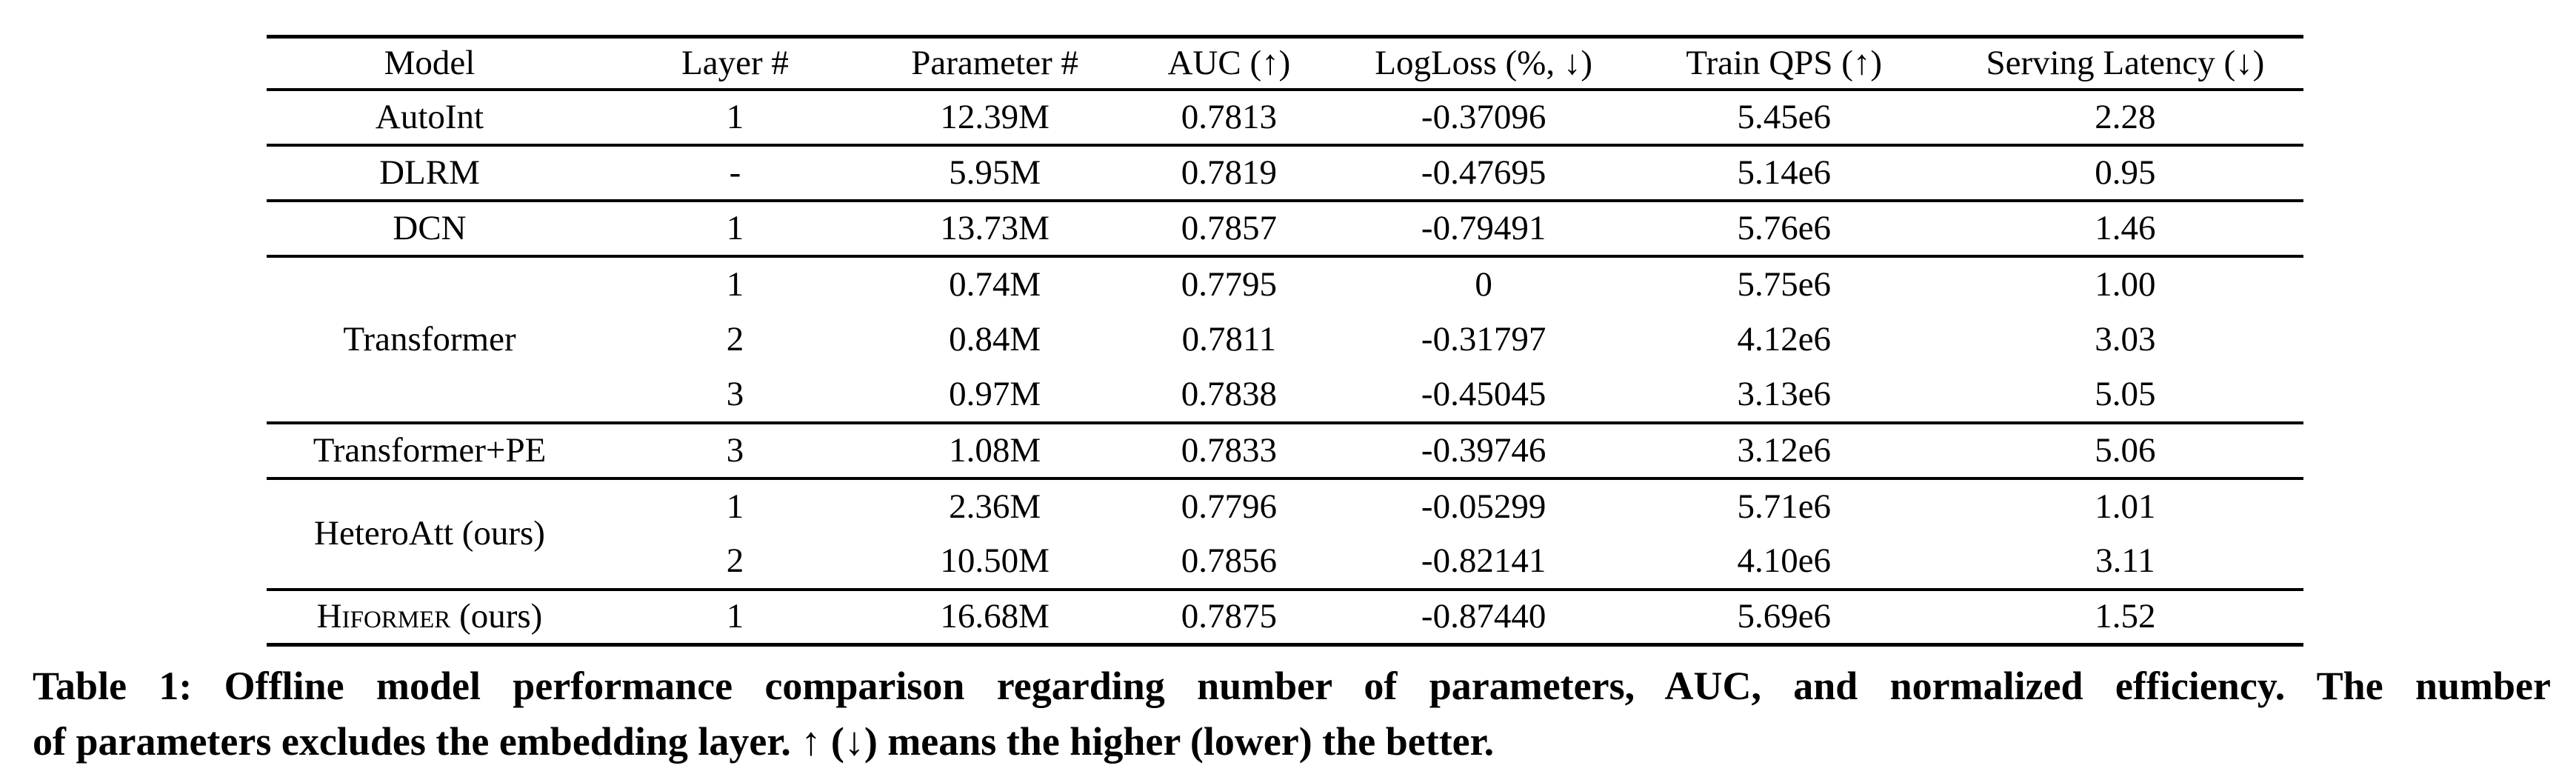 The height and width of the screenshot is (774, 2576). What do you see at coordinates (430, 533) in the screenshot?
I see `model-cell: HeteroAtt (ours)` at bounding box center [430, 533].